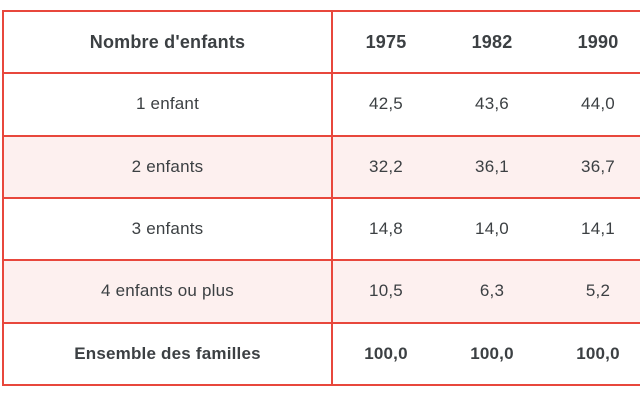 The image size is (640, 400). I want to click on value-1975: 100,0, so click(386, 353).